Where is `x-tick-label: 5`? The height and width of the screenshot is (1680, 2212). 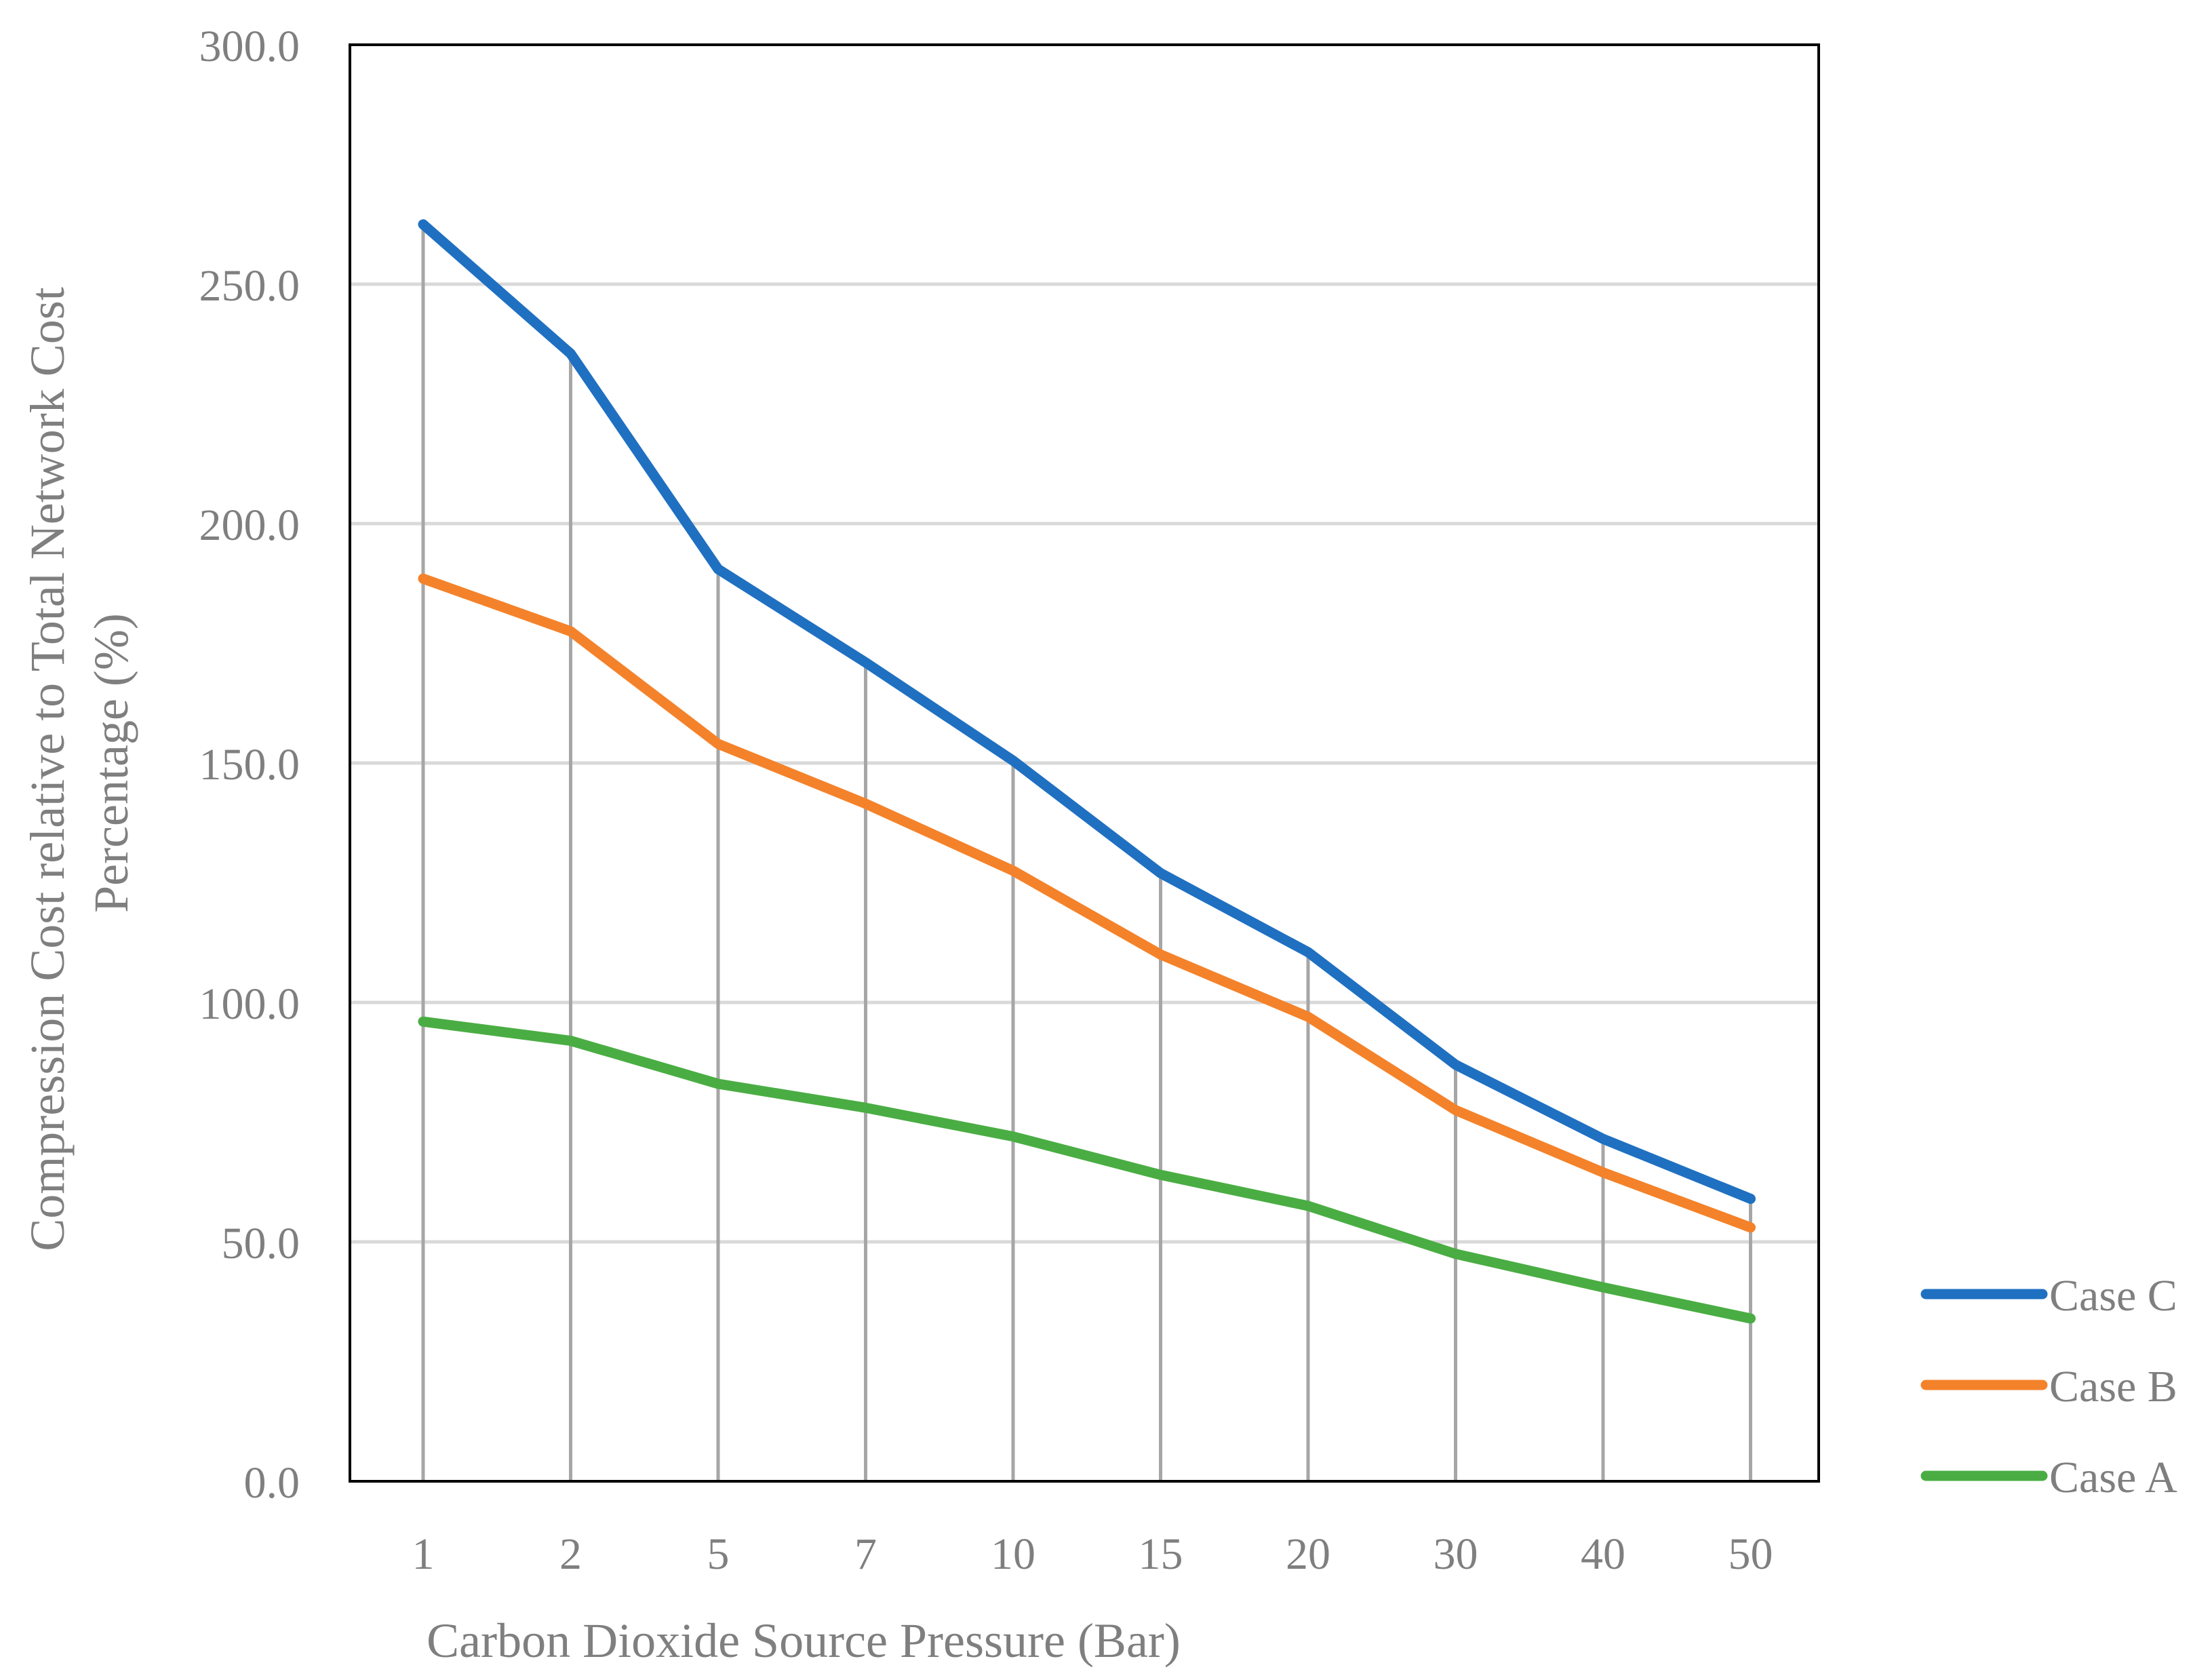 x-tick-label: 5 is located at coordinates (719, 1554).